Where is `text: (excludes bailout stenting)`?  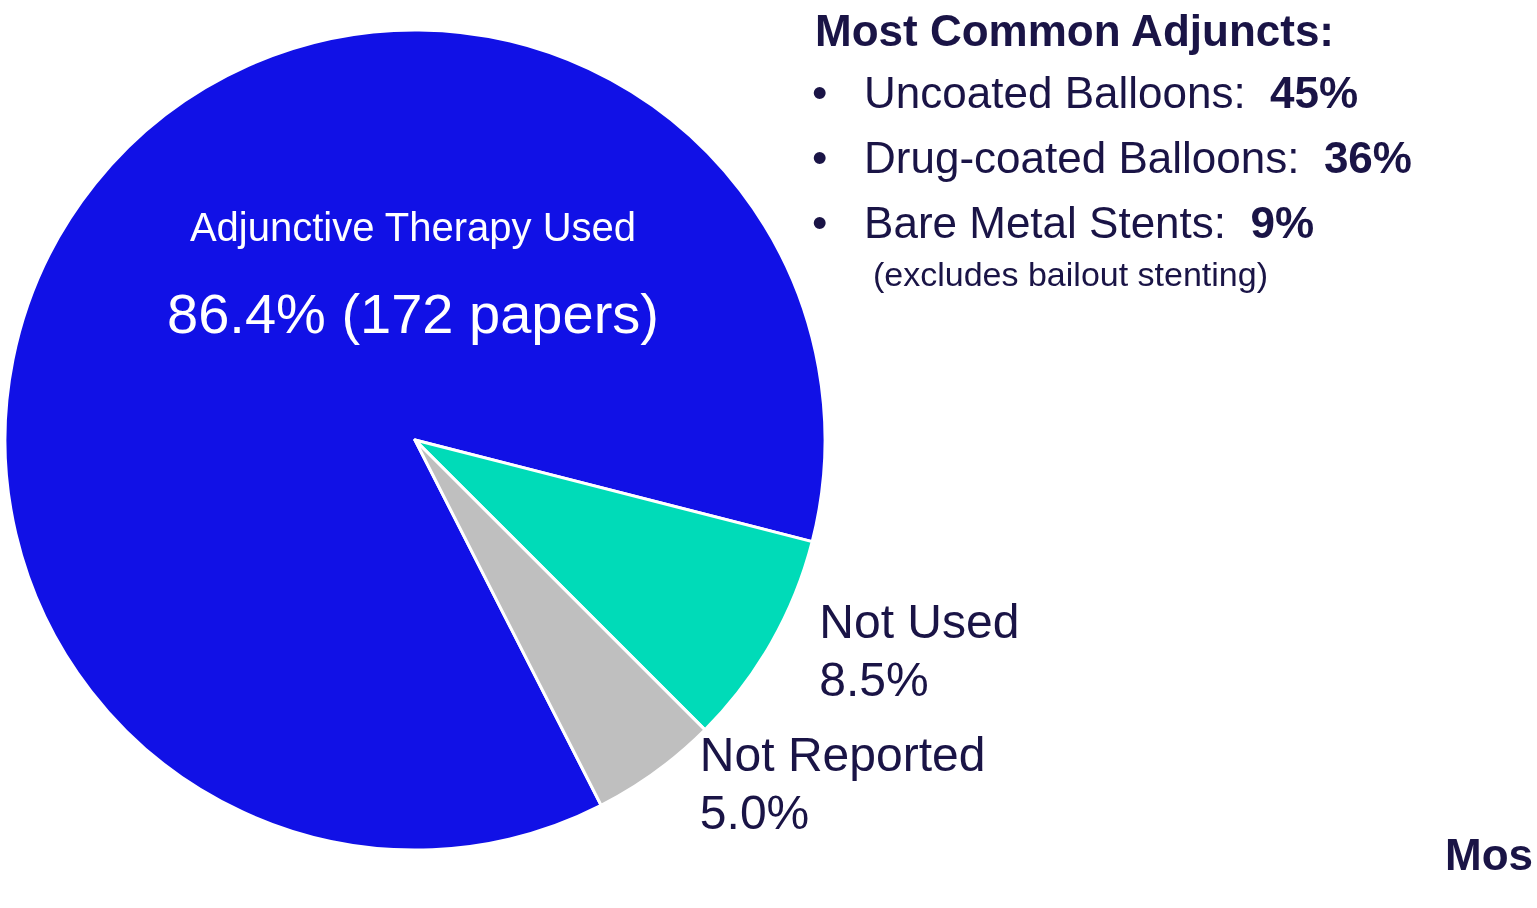
text: (excludes bailout stenting) is located at coordinates (1071, 274).